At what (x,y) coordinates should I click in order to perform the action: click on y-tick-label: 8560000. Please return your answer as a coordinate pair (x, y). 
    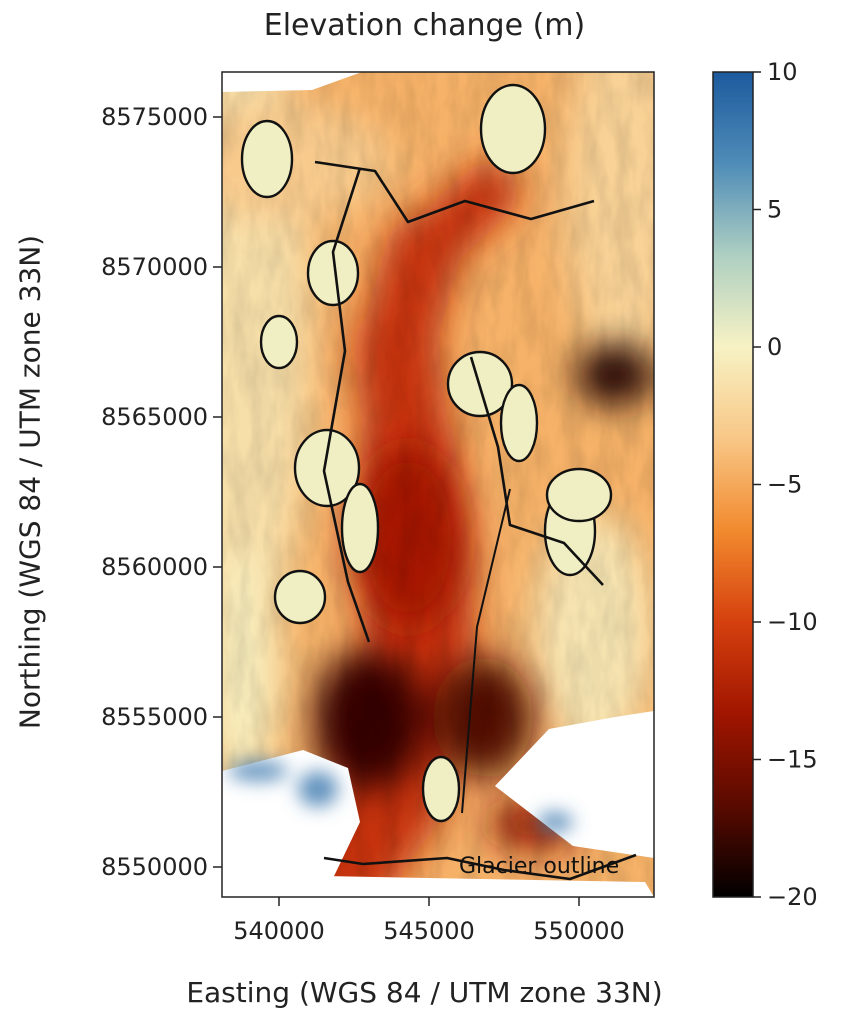
    Looking at the image, I should click on (154, 567).